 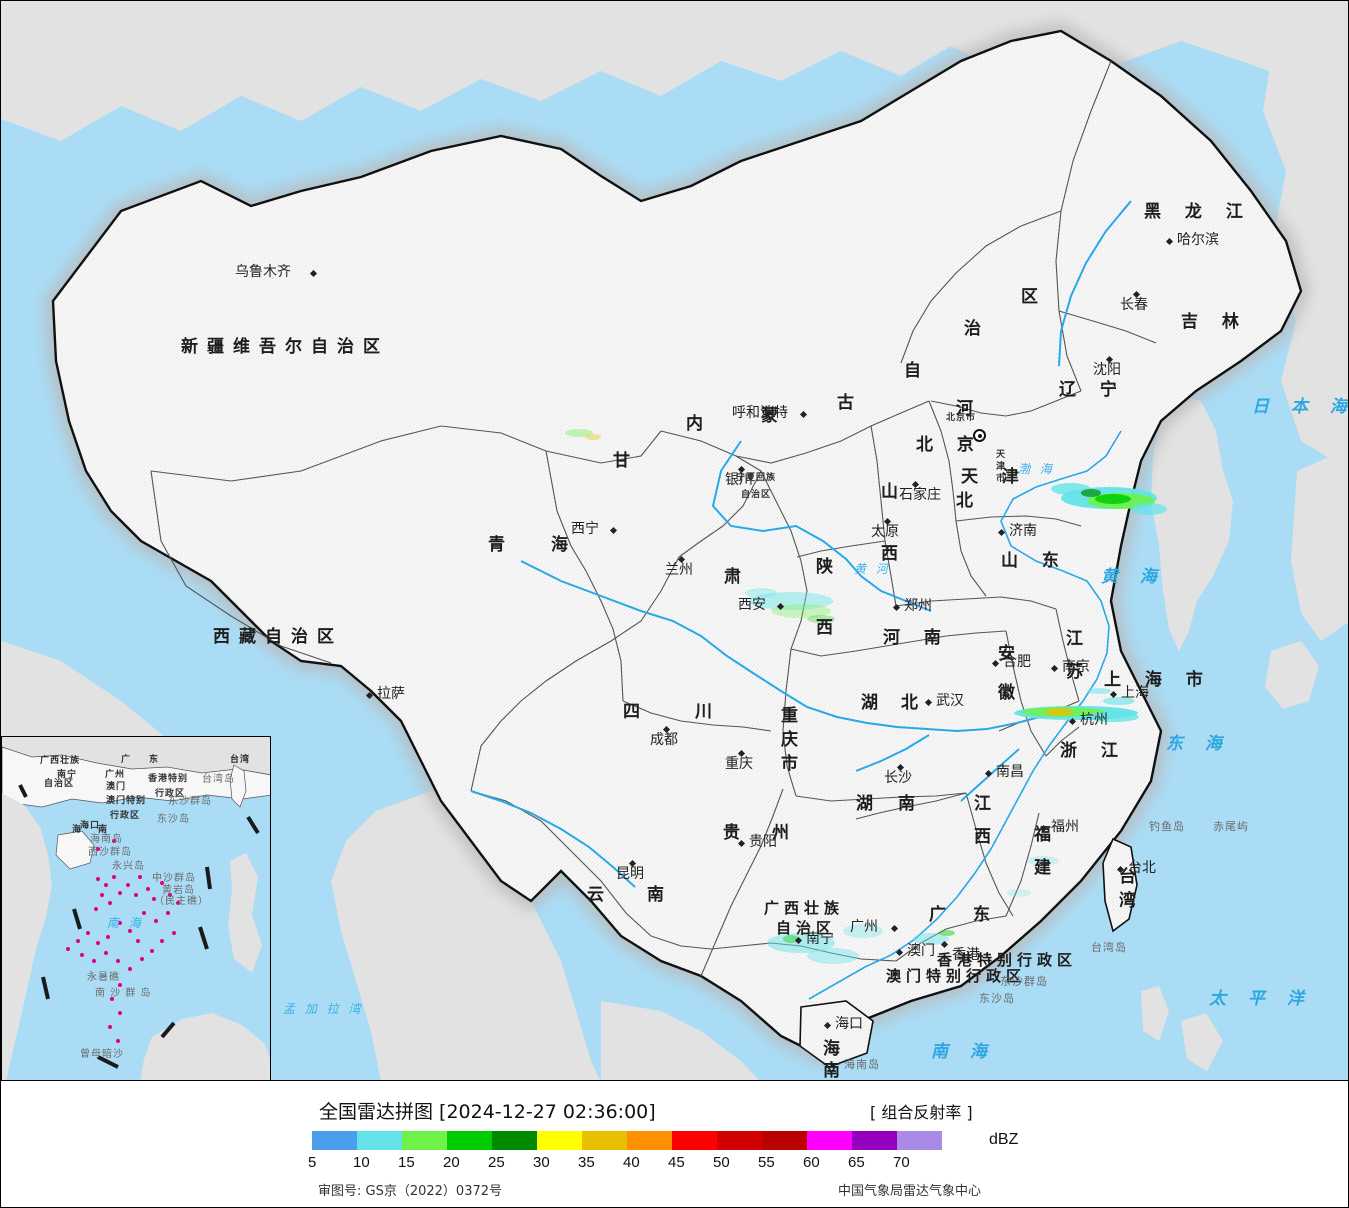 What do you see at coordinates (979, 435) in the screenshot?
I see `capital-marker-beijing` at bounding box center [979, 435].